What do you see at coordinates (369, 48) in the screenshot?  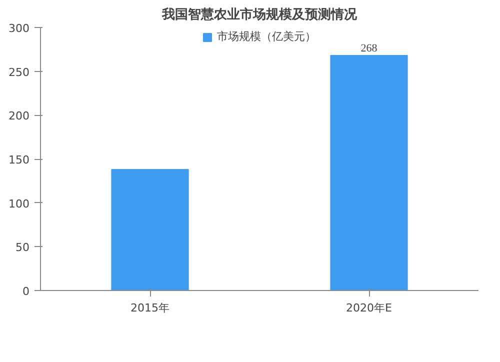 I see `data-label: 268` at bounding box center [369, 48].